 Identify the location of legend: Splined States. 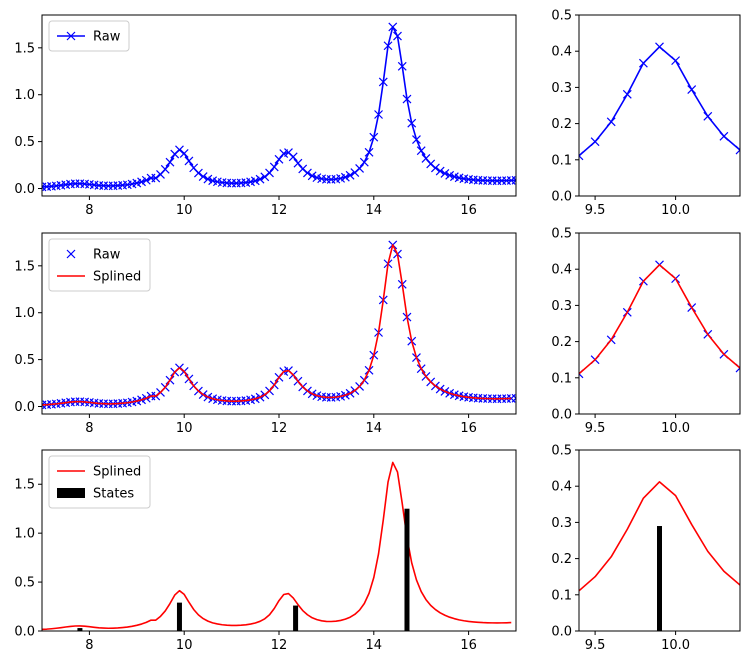
(99, 482).